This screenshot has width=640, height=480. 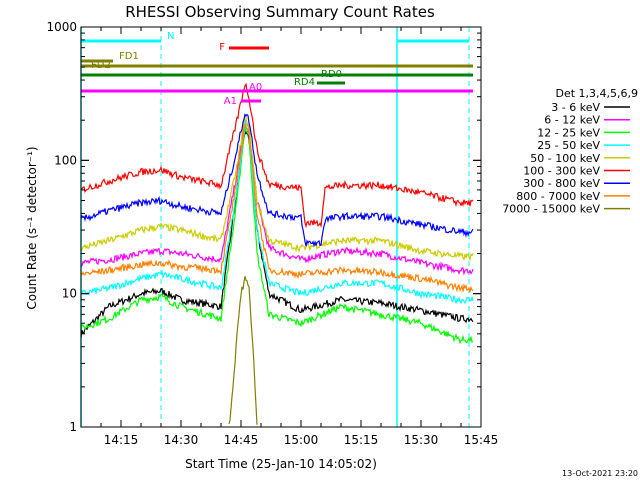 What do you see at coordinates (331, 74) in the screenshot?
I see `annotation-label-rd0: RD0` at bounding box center [331, 74].